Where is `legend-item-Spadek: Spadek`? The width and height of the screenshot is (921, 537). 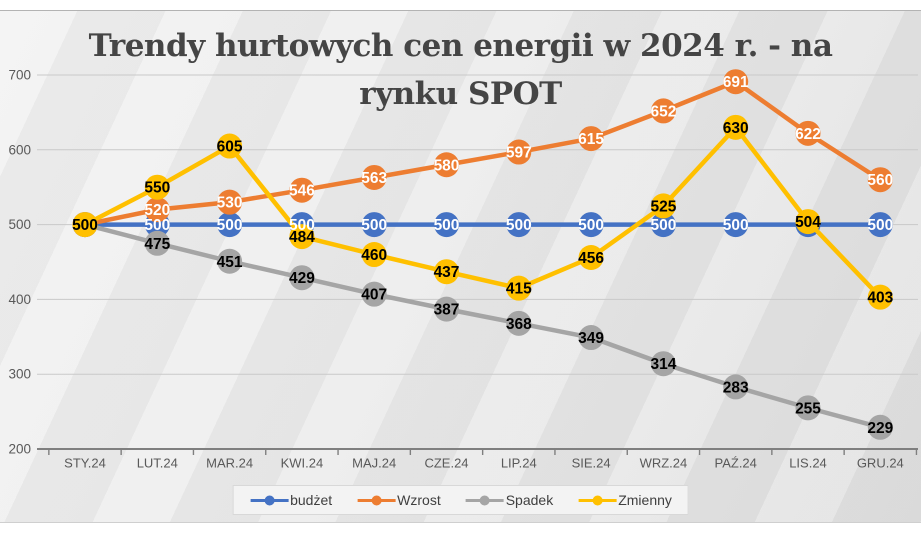
legend-item-Spadek: Spadek is located at coordinates (509, 500).